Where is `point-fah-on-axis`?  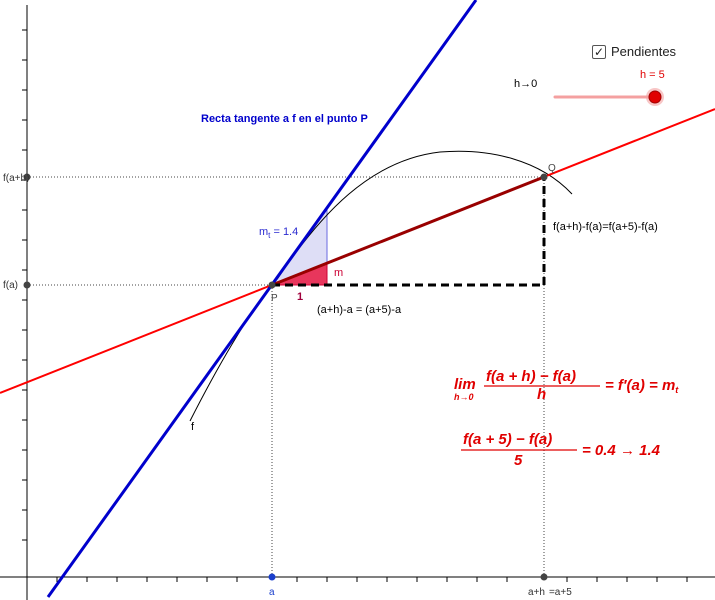
point-fah-on-axis is located at coordinates (27, 177).